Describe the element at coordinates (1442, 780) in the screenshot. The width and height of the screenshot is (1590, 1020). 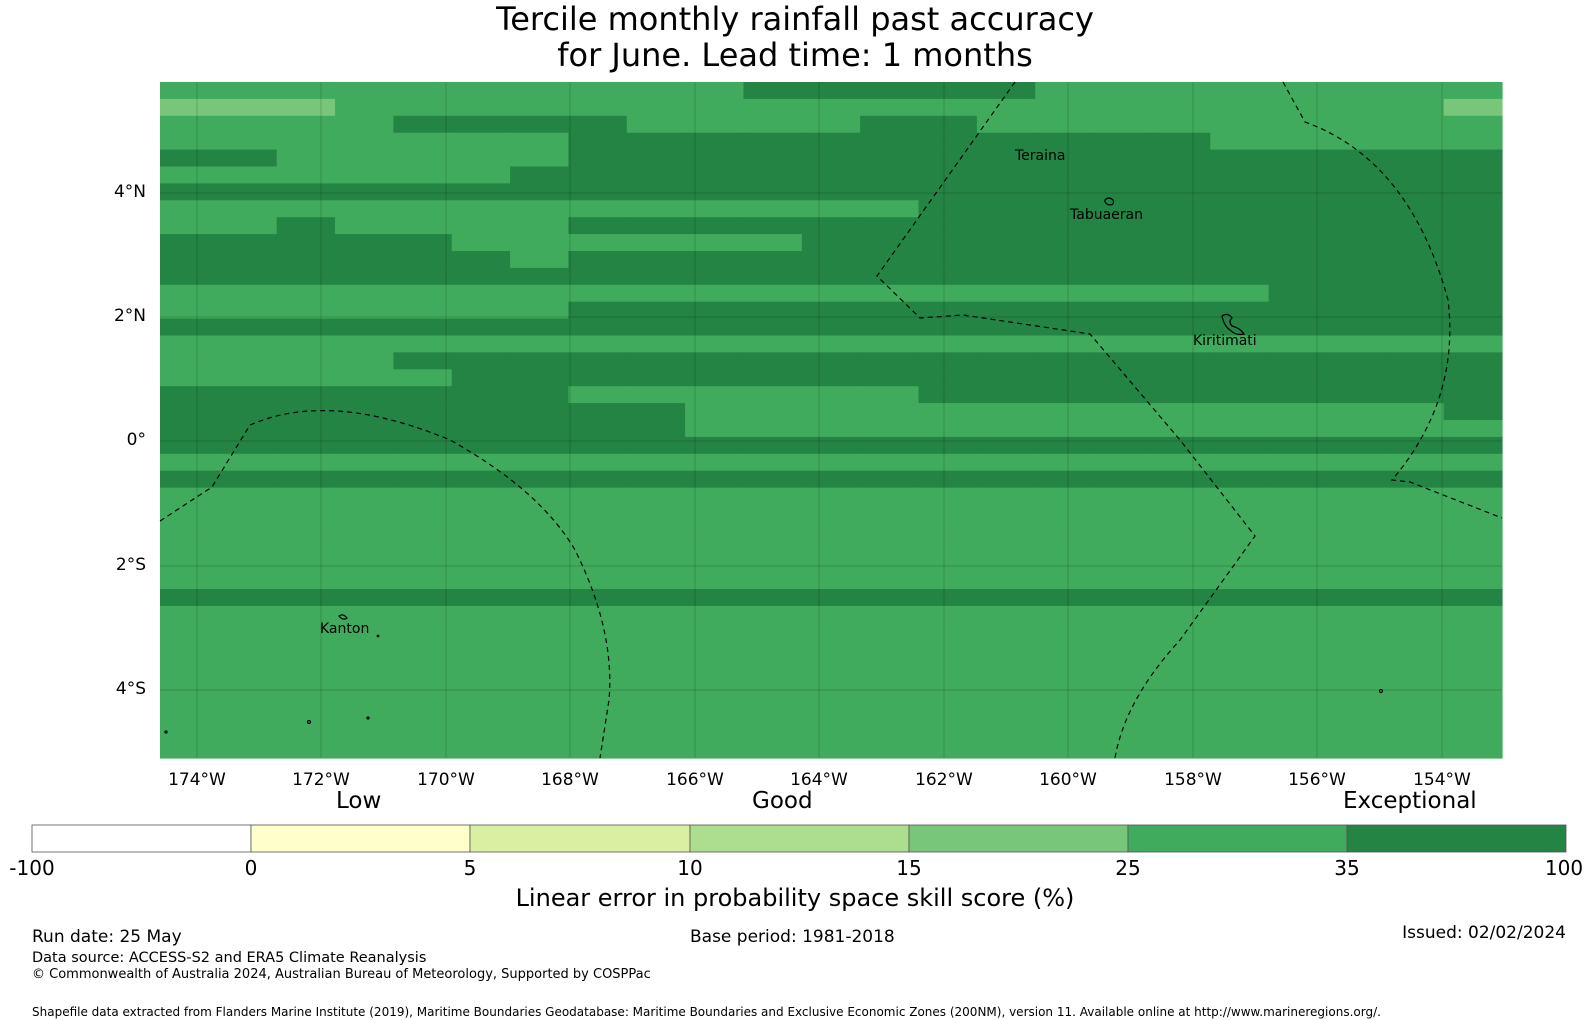
I see `lon-tick-154w: 154°W` at that location.